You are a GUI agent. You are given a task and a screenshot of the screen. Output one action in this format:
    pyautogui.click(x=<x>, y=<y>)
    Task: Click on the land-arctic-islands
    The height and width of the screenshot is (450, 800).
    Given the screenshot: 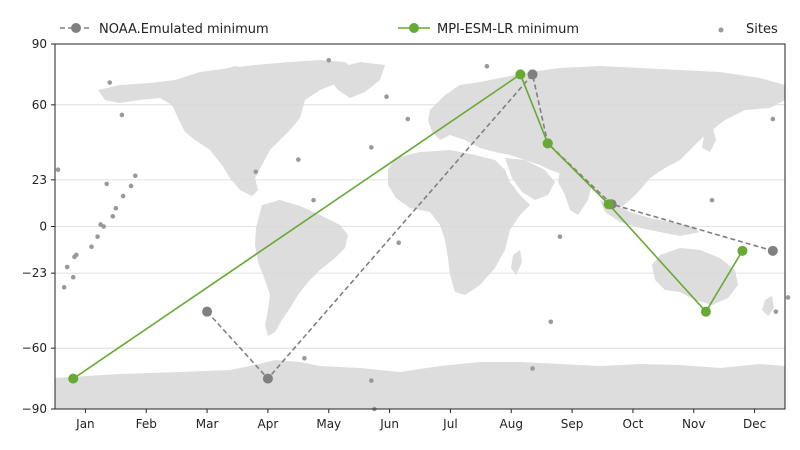 What is the action you would take?
    pyautogui.click(x=257, y=72)
    